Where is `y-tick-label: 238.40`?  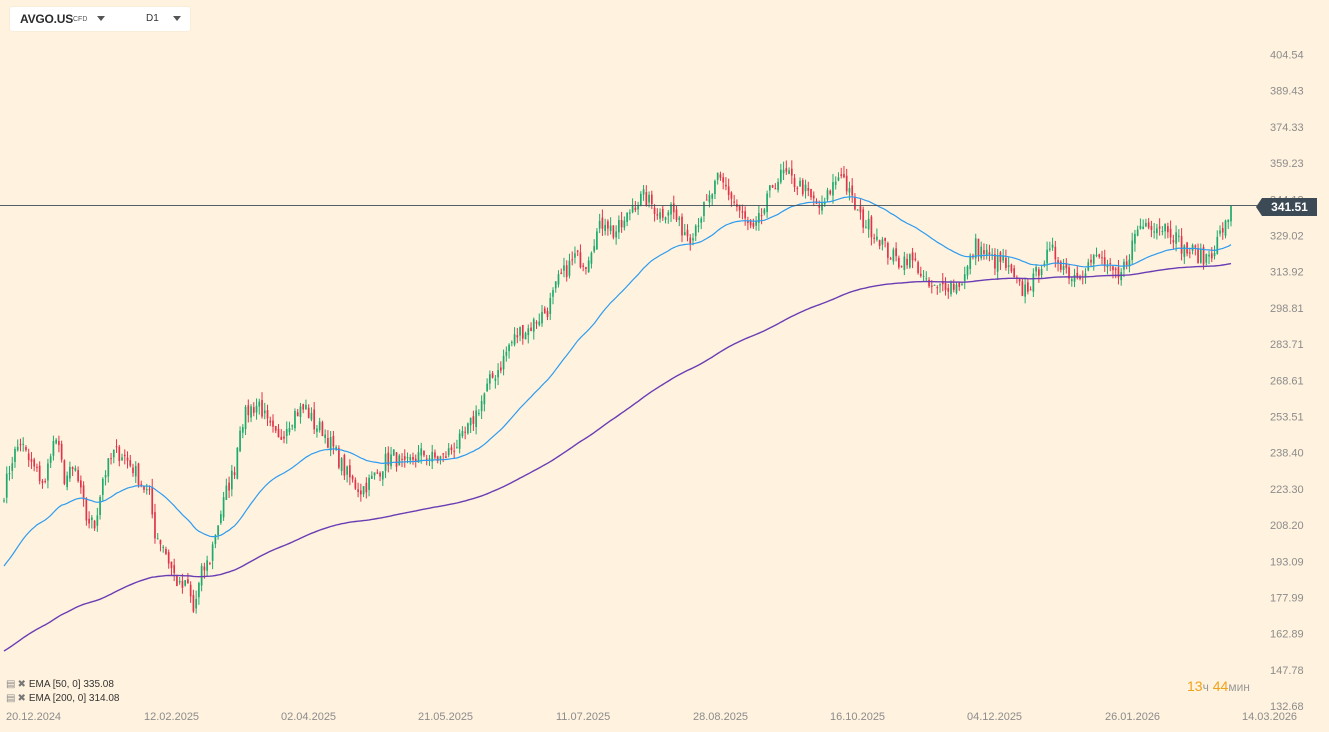
y-tick-label: 238.40 is located at coordinates (1287, 454).